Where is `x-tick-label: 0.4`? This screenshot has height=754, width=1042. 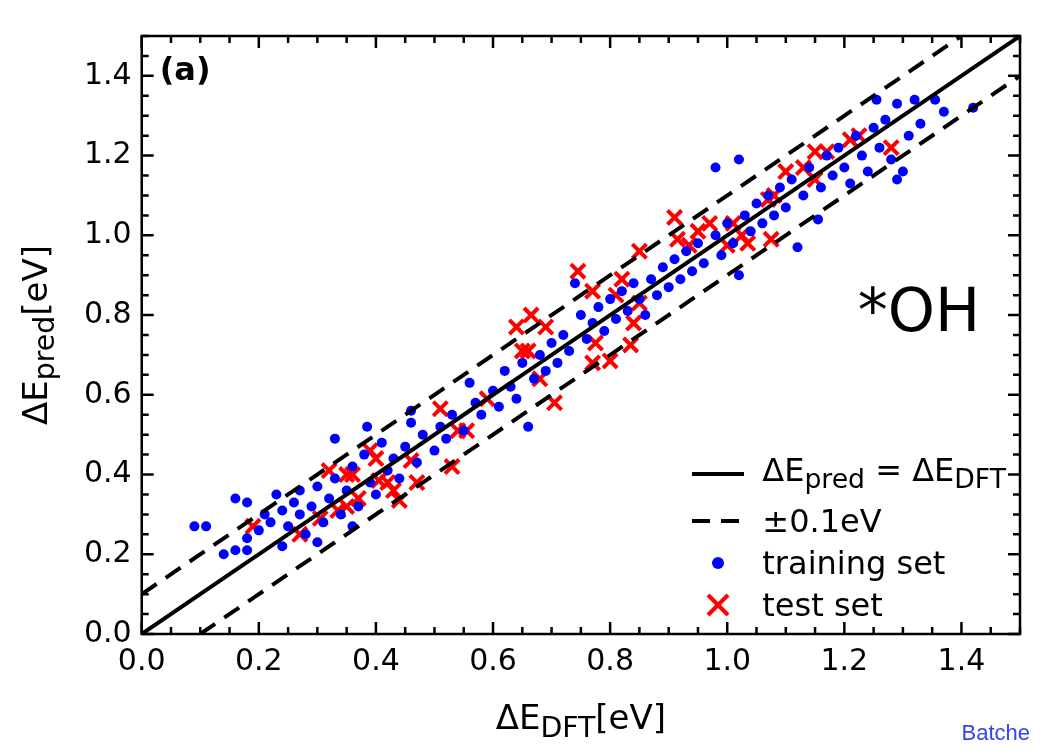 x-tick-label: 0.4 is located at coordinates (376, 659).